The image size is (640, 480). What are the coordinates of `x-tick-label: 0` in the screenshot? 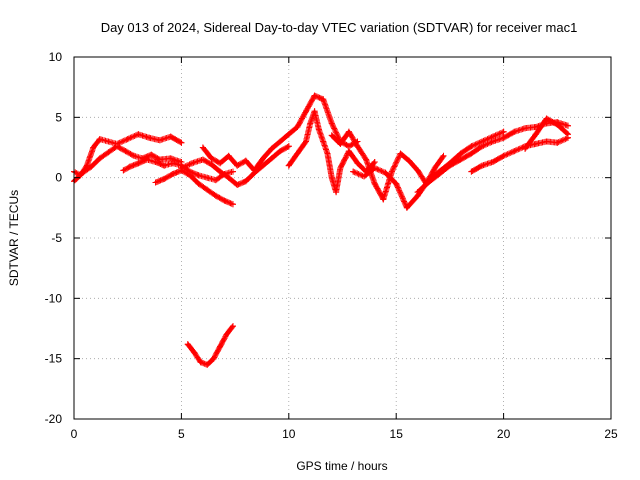 It's located at (74, 434).